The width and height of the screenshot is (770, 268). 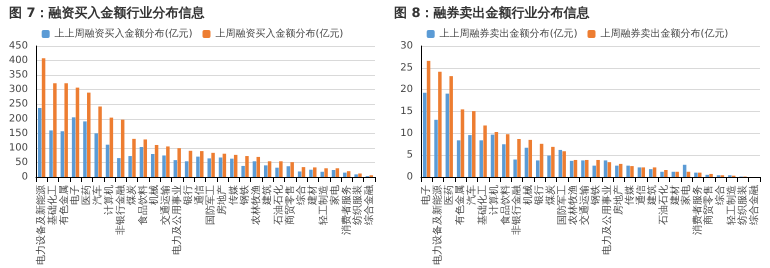 What do you see at coordinates (630, 195) in the screenshot?
I see `x-tick-label: 传媒` at bounding box center [630, 195].